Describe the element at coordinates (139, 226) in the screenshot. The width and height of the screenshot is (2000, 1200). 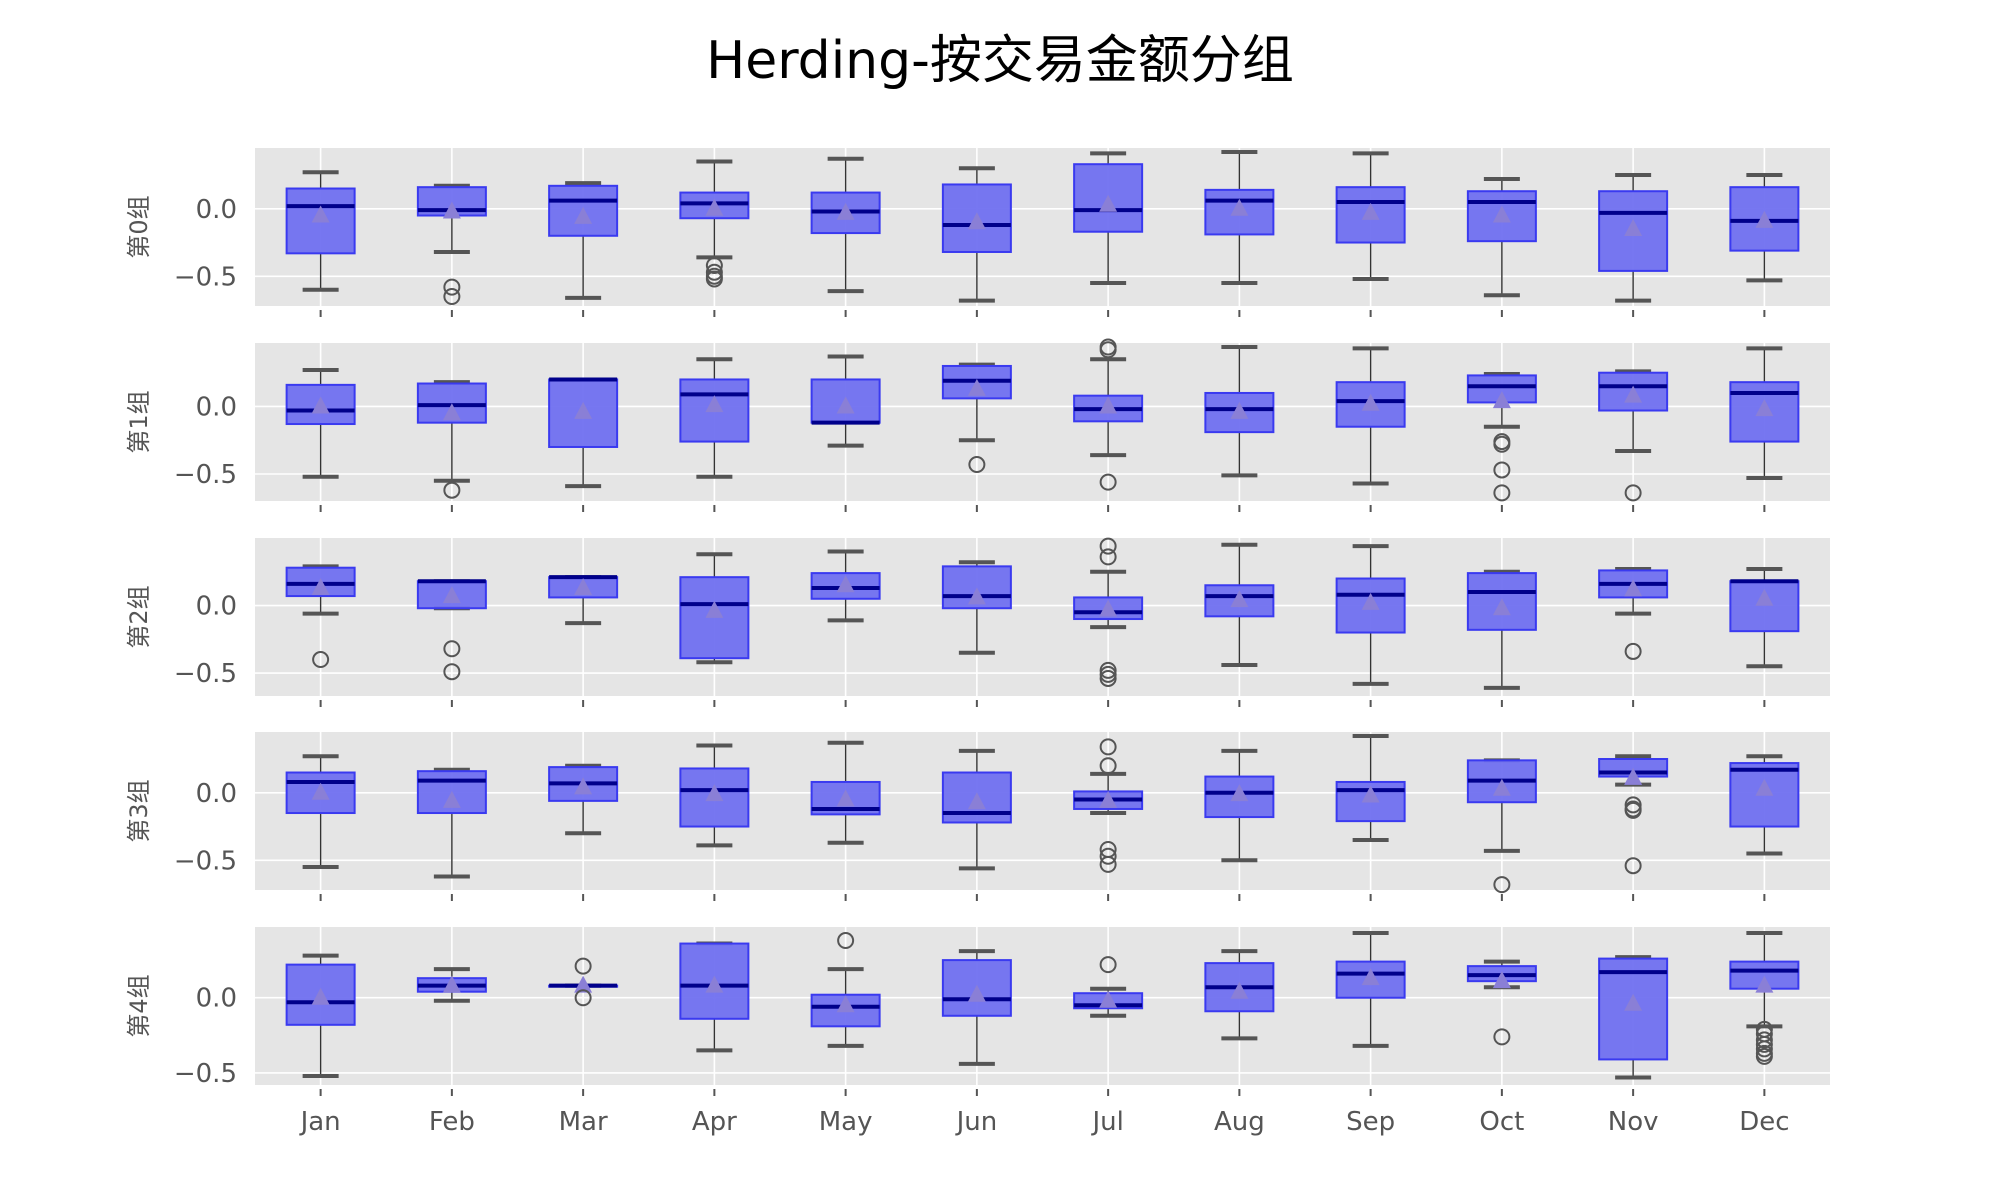
I see `panel-label: 第0组` at that location.